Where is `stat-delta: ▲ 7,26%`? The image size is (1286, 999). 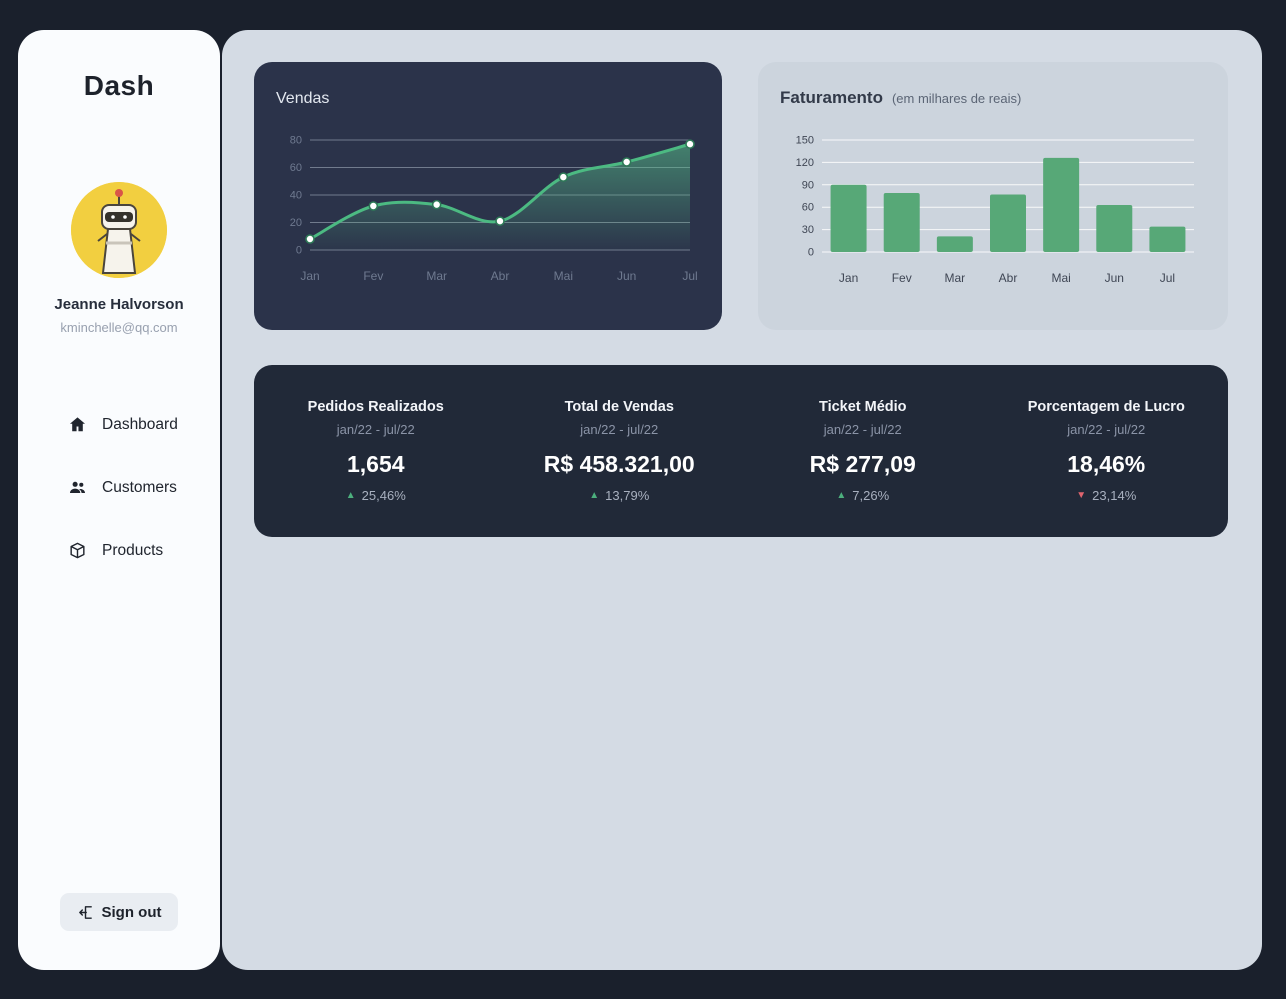
stat-delta: ▲ 7,26% is located at coordinates (863, 495).